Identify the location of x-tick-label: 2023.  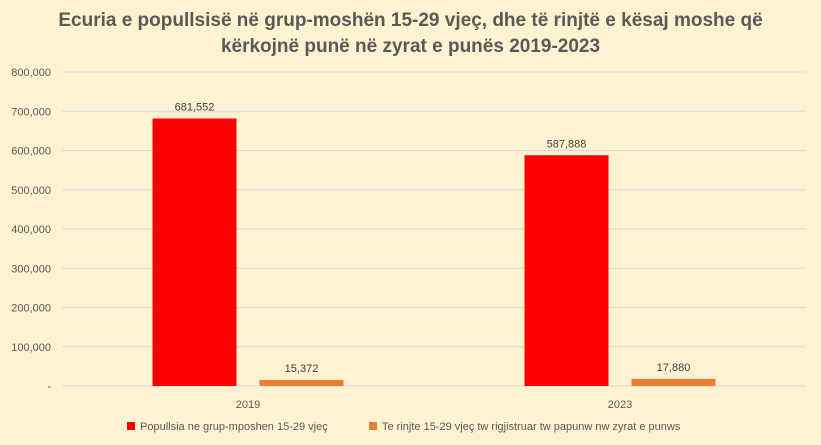
(620, 405).